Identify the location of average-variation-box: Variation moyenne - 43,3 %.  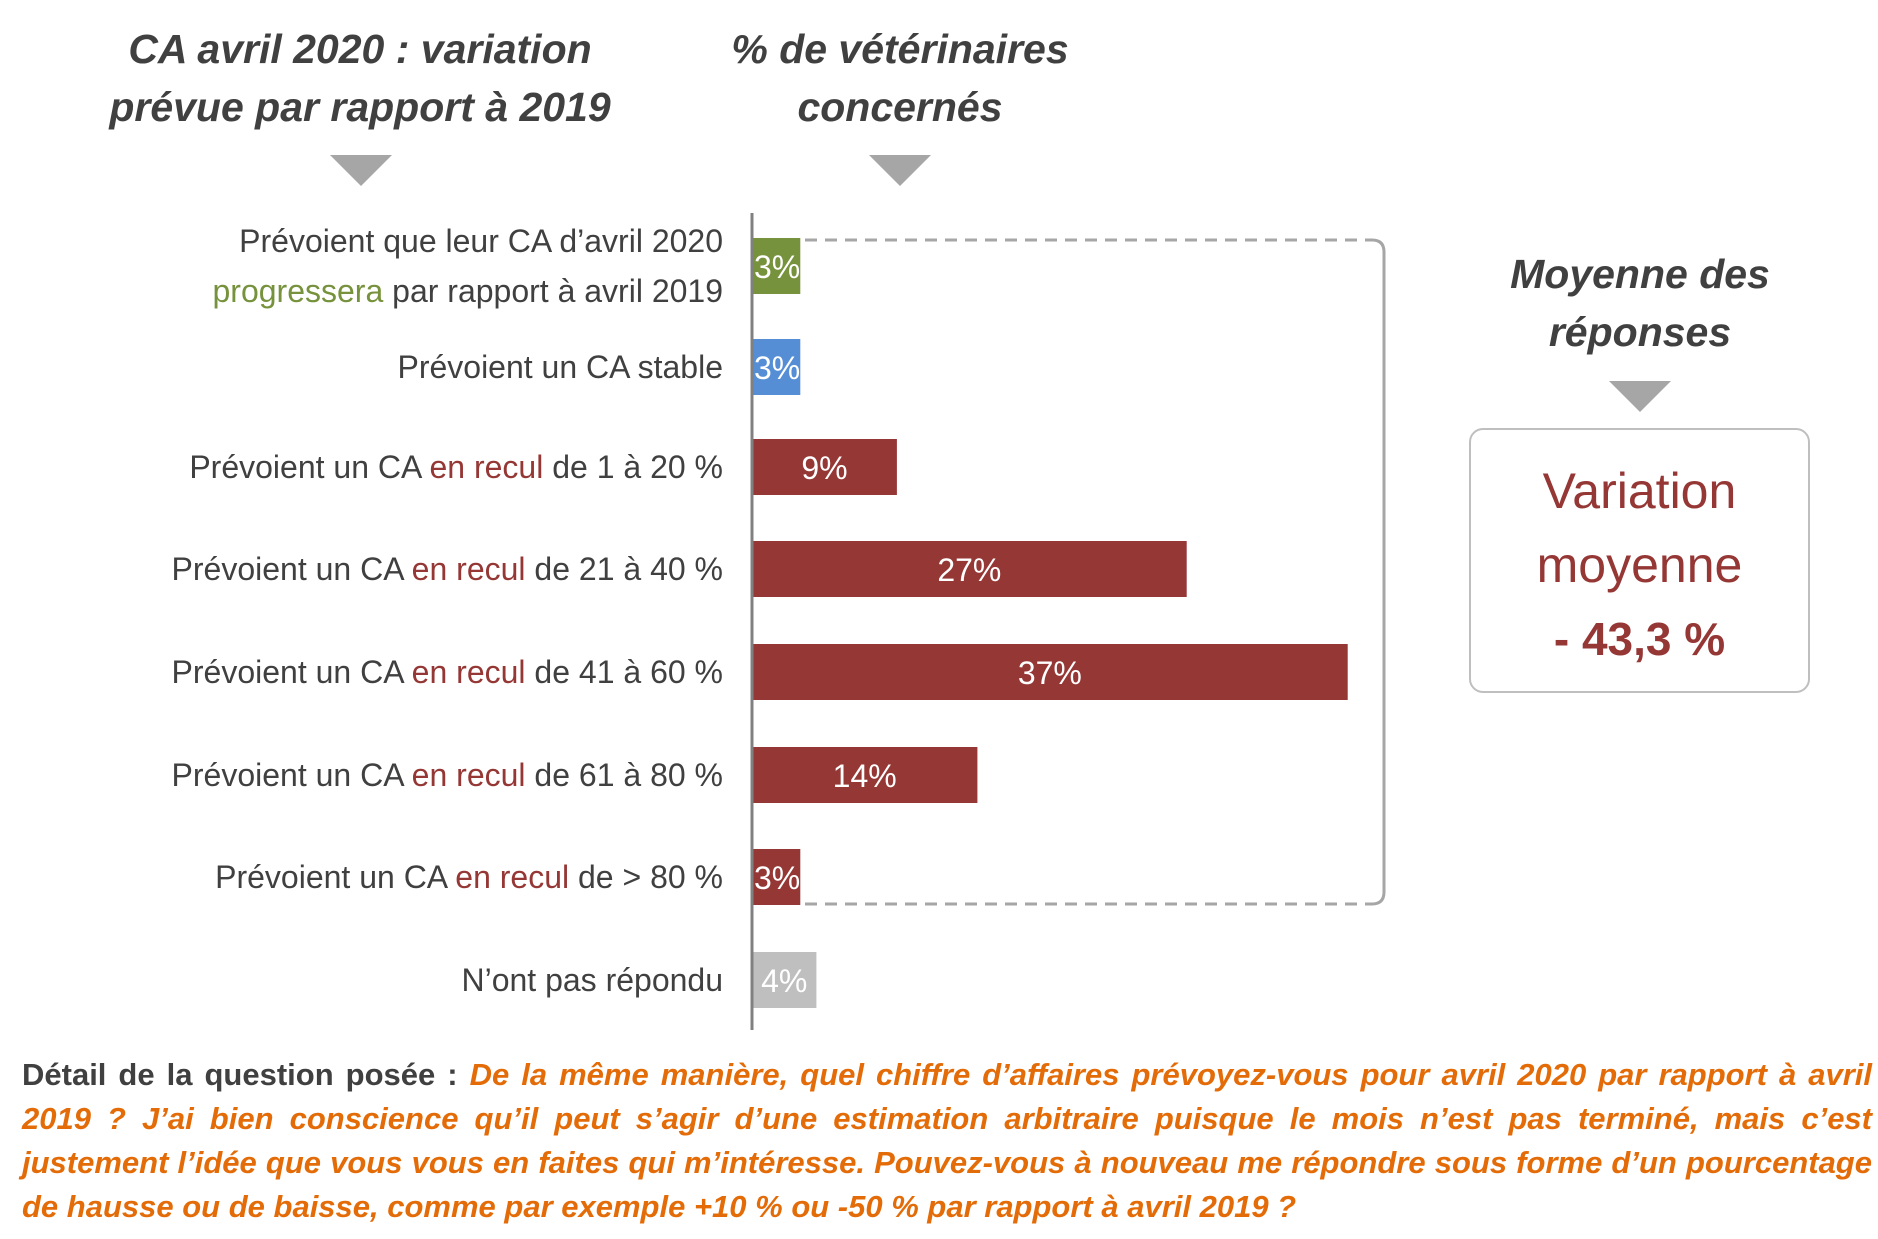
(1639, 560).